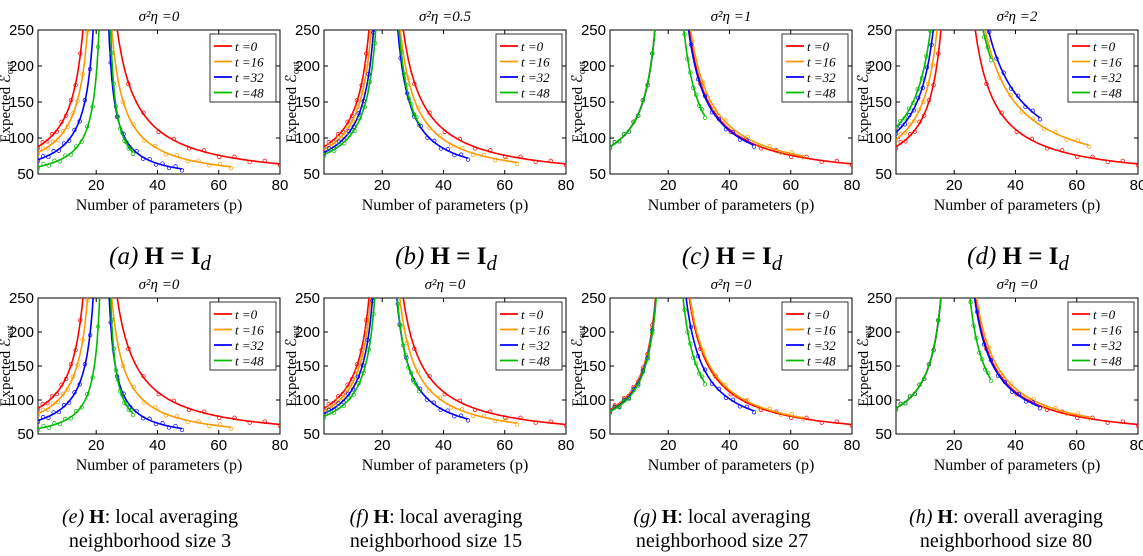 The height and width of the screenshot is (556, 1143). I want to click on caption-h-line2: neighborhood size 80, so click(1006, 541).